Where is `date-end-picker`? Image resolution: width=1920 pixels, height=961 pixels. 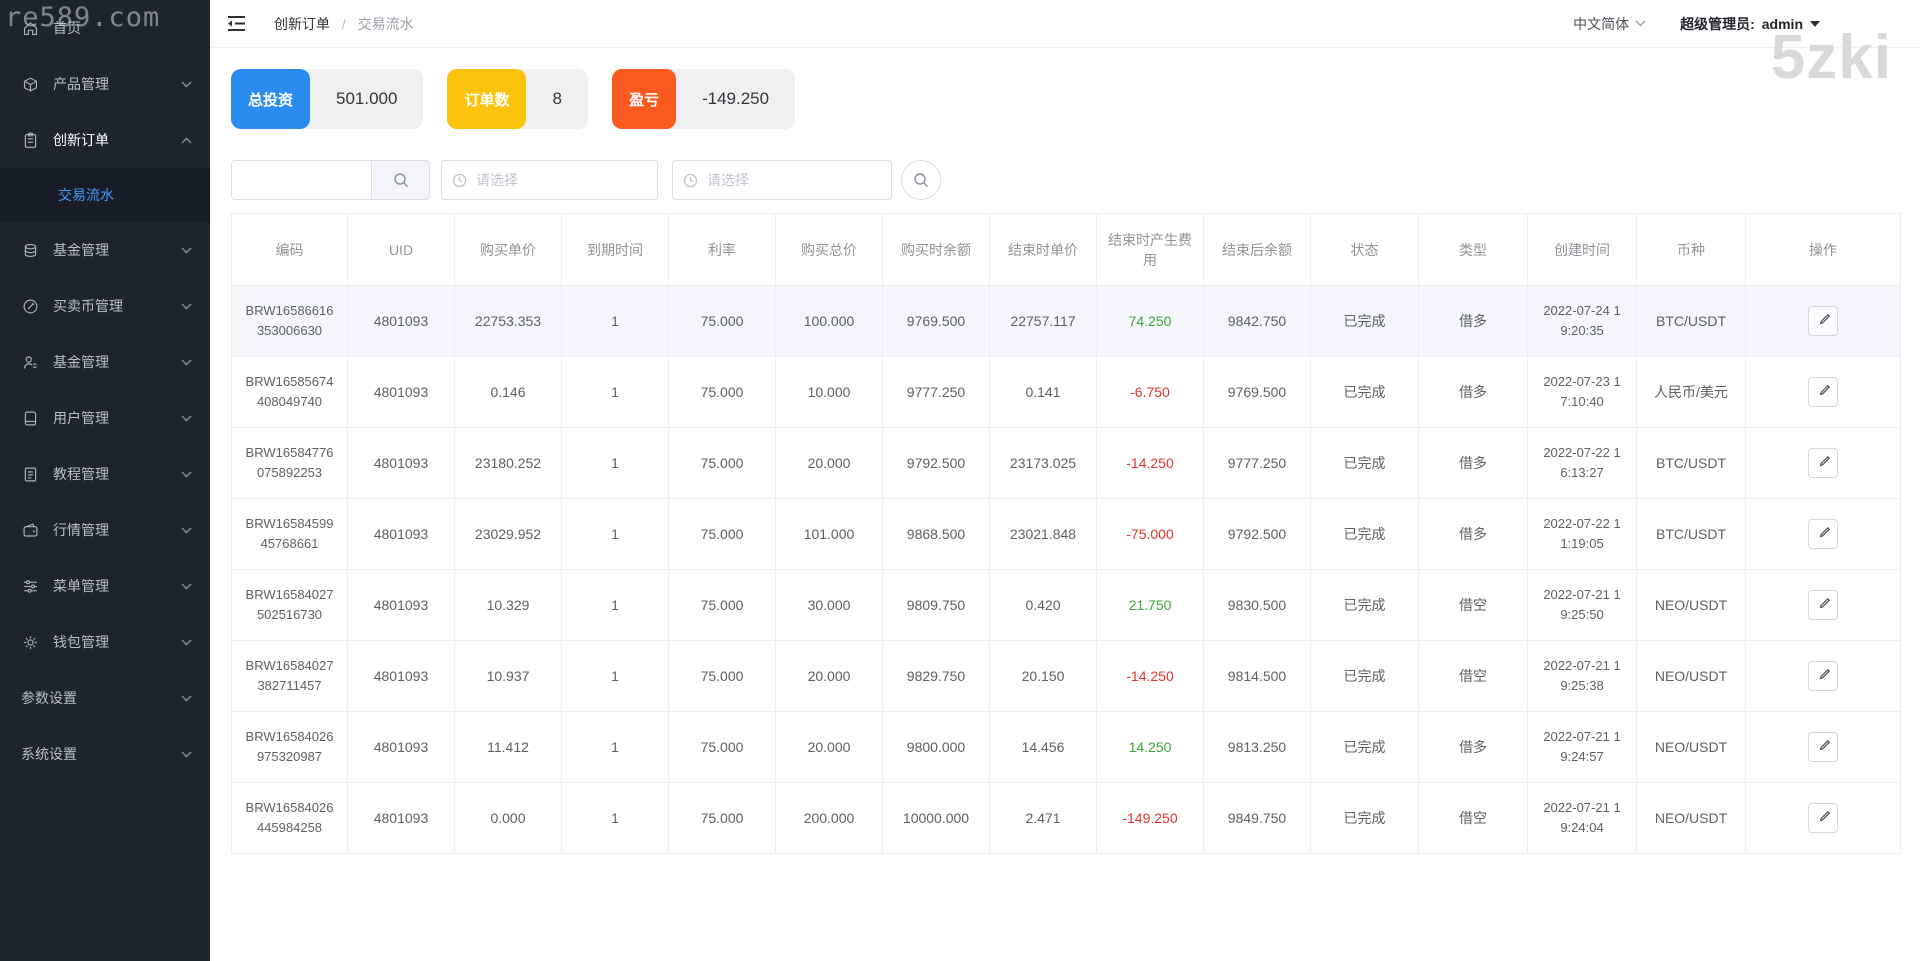
date-end-picker is located at coordinates (782, 180).